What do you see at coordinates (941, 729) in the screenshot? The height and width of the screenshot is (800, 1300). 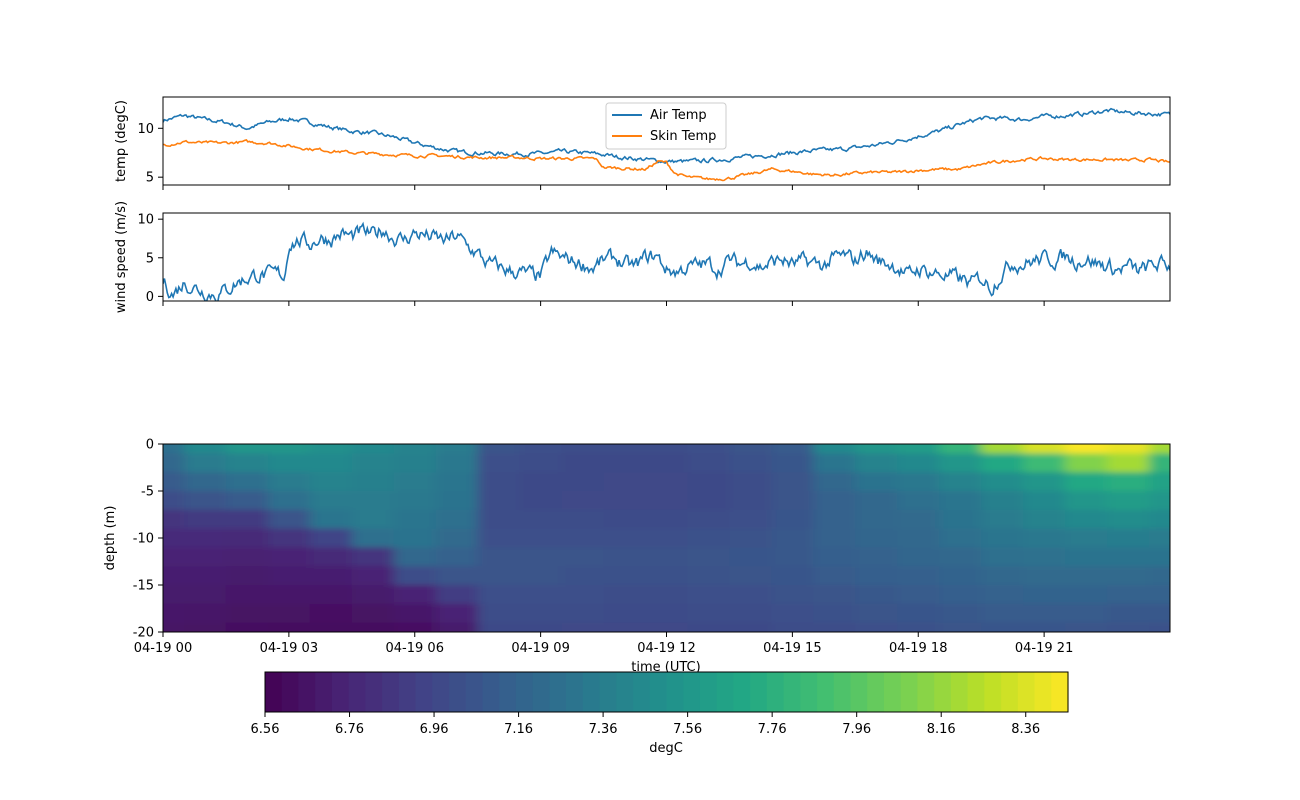 I see `colorbar-tick-label: 8.16` at bounding box center [941, 729].